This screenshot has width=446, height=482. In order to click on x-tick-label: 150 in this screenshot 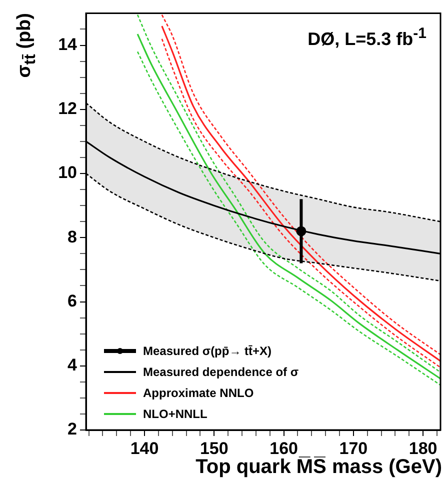, I will do `click(214, 448)`.